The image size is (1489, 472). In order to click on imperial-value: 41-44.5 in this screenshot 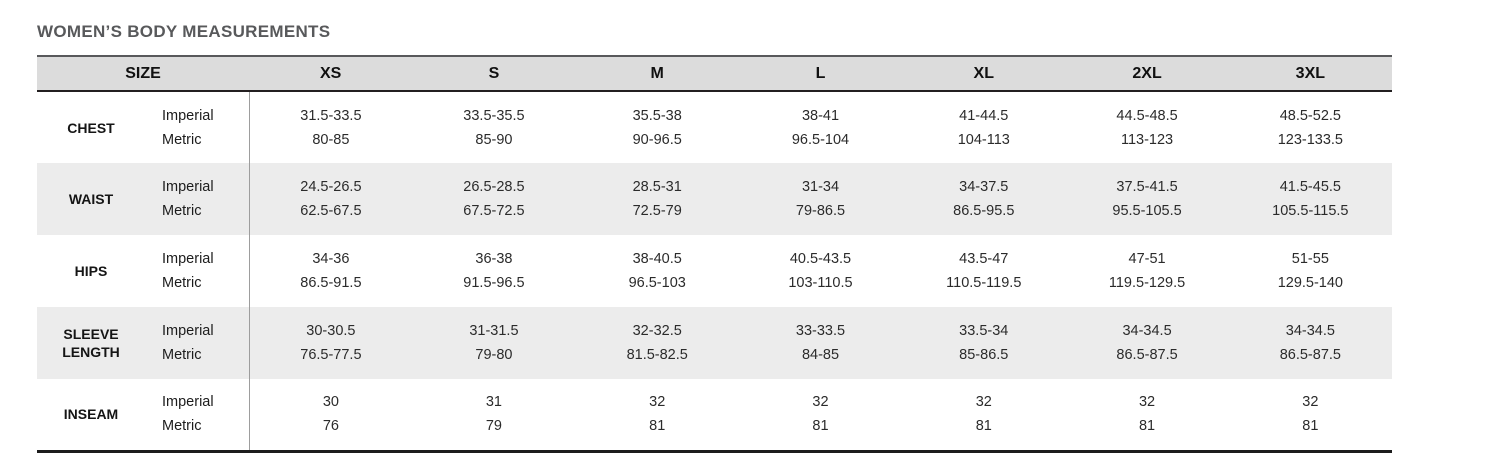, I will do `click(984, 115)`.